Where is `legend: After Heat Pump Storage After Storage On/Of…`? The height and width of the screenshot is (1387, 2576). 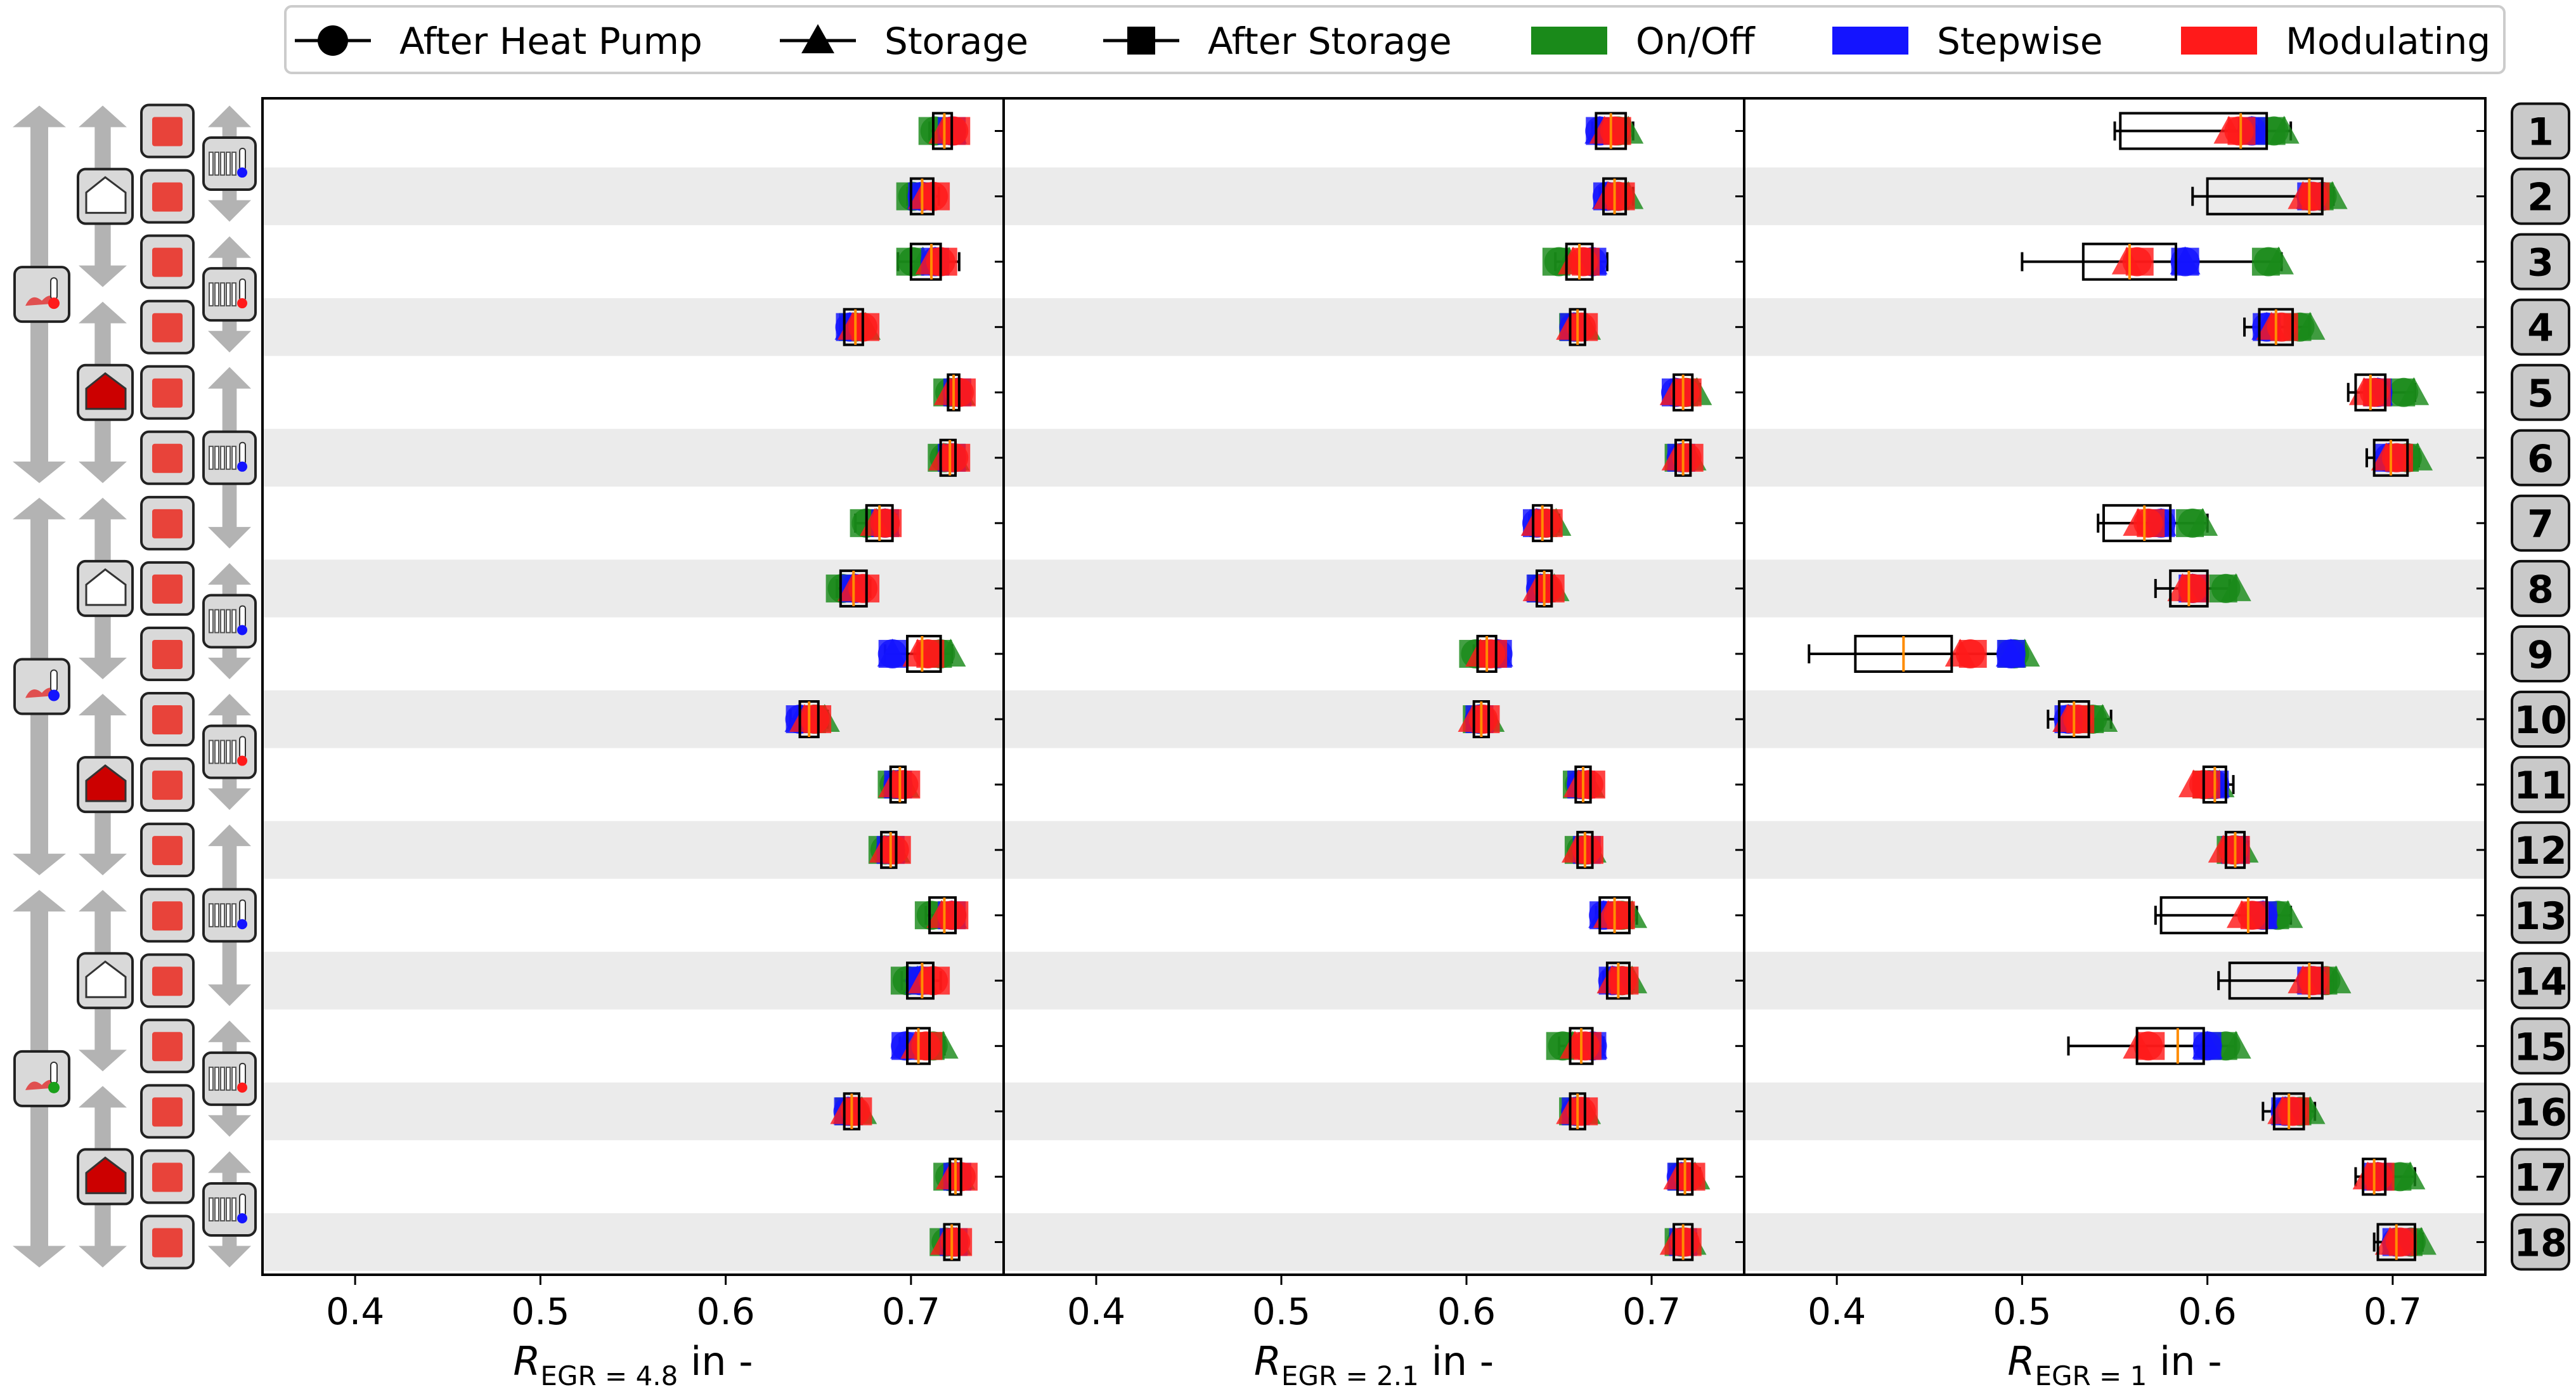
legend: After Heat Pump Storage After Storage On/Of… is located at coordinates (1395, 39).